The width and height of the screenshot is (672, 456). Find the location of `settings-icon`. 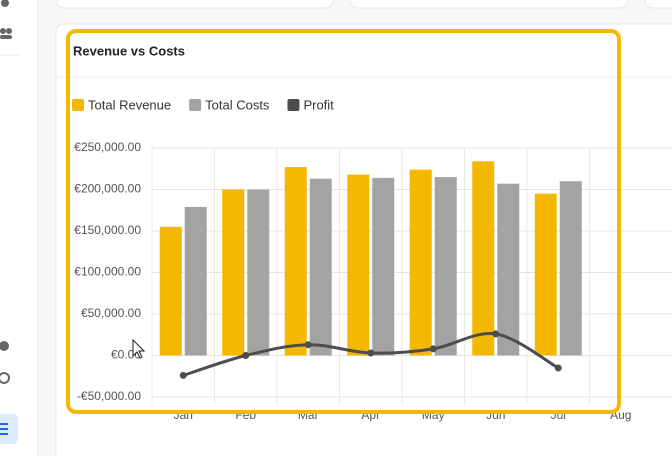

settings-icon is located at coordinates (4, 346).